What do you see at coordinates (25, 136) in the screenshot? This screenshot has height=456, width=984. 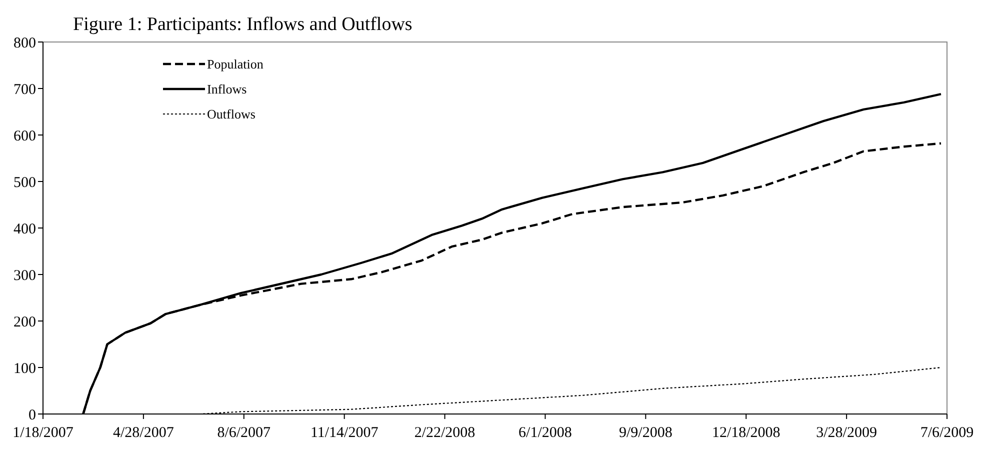 I see `y-tick-label: 600` at bounding box center [25, 136].